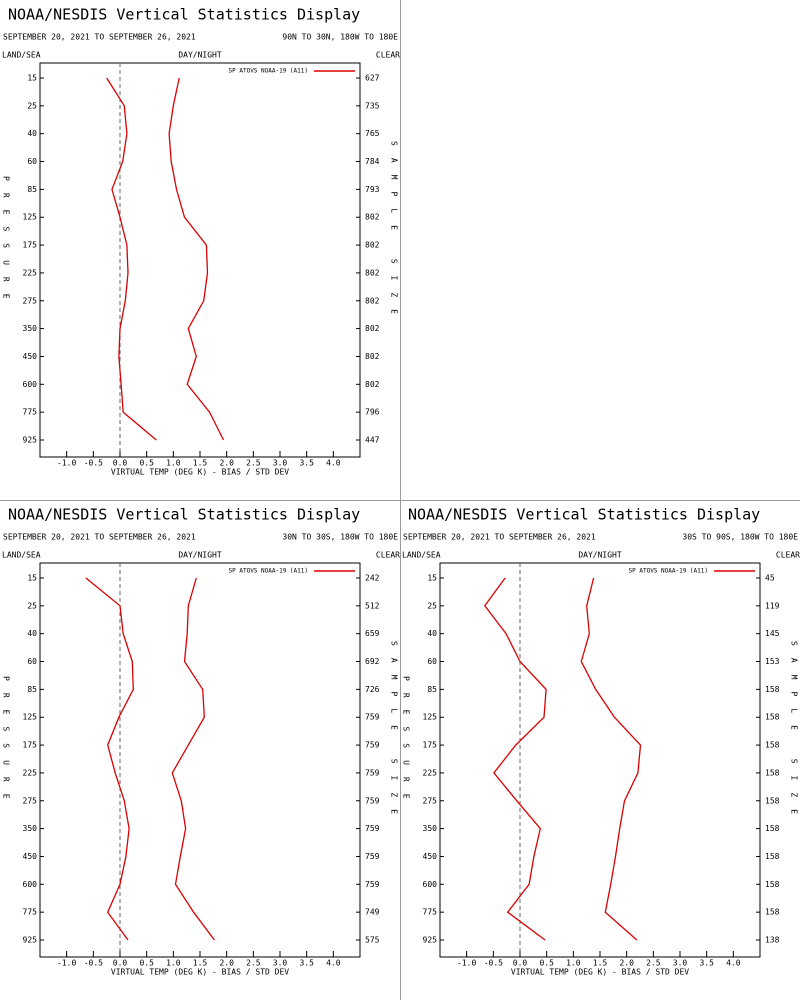 This screenshot has height=1000, width=800. I want to click on land-sea: LAND/SEA, so click(421, 555).